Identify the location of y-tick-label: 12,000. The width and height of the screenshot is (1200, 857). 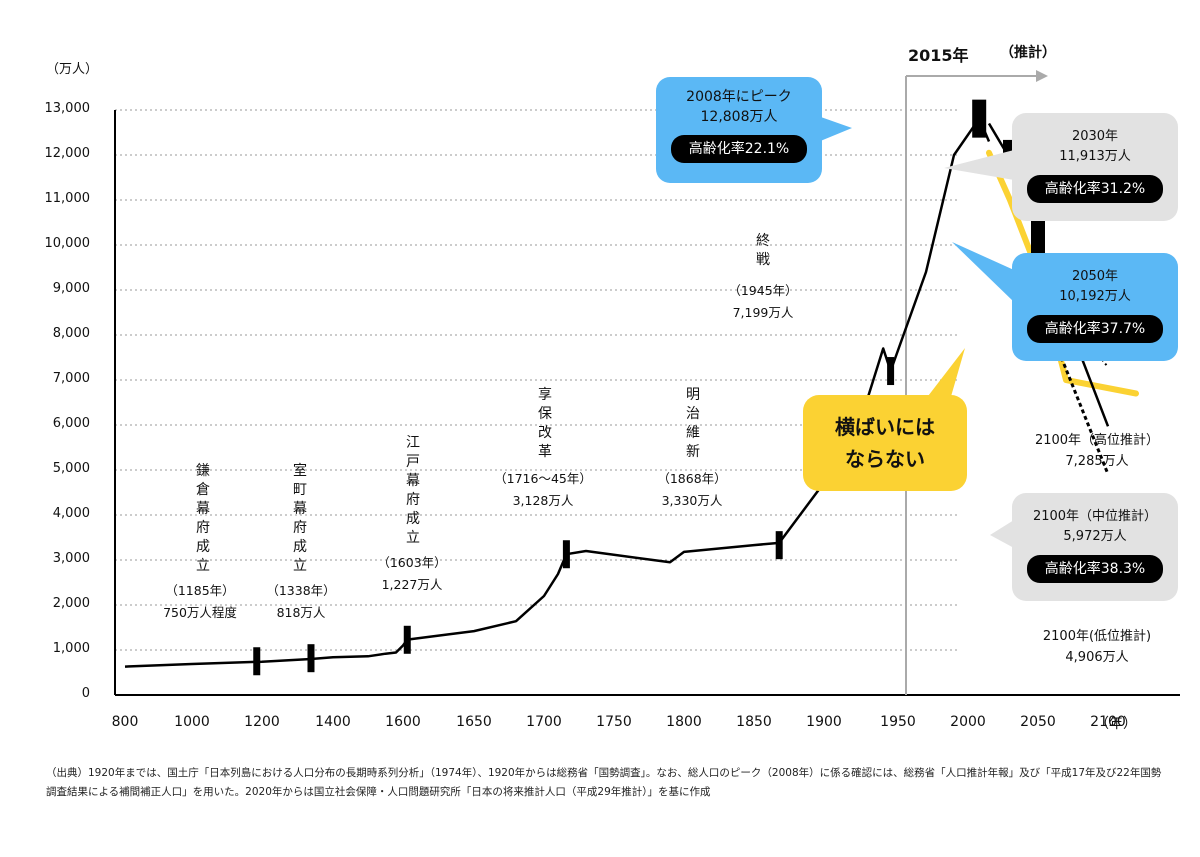
(67, 153).